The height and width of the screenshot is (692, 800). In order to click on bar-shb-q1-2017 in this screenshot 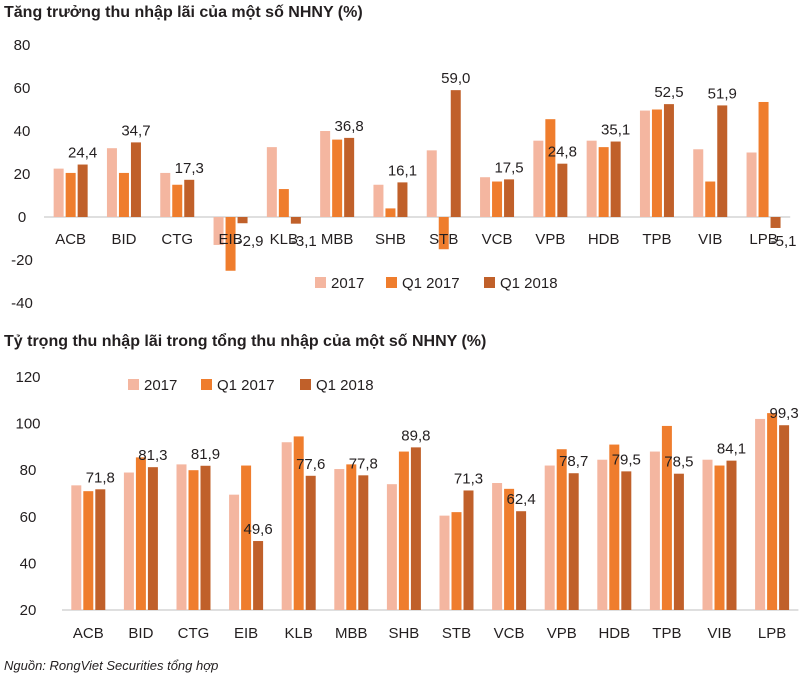, I will do `click(390, 212)`.